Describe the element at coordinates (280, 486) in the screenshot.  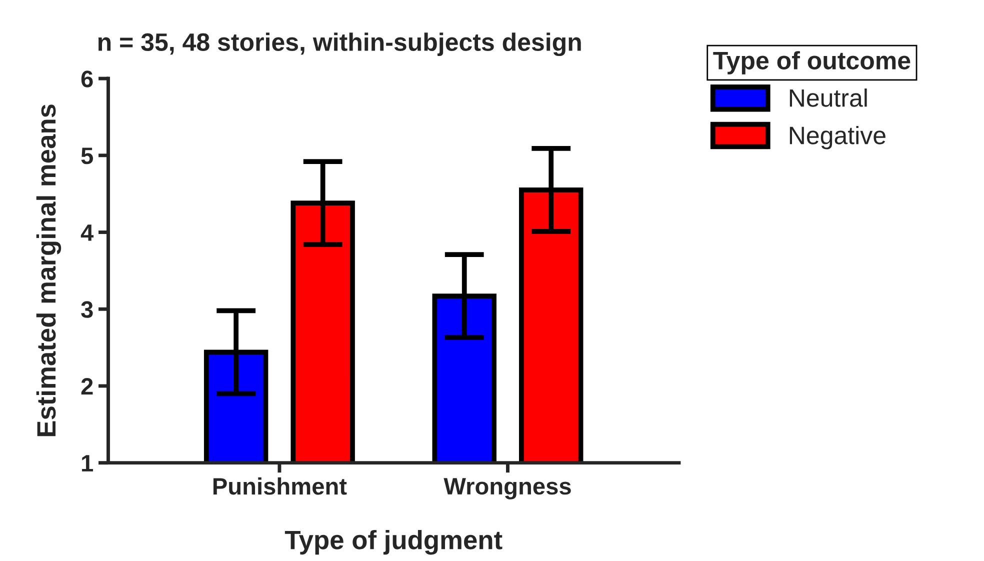
I see `x-tick-label: Punishment` at that location.